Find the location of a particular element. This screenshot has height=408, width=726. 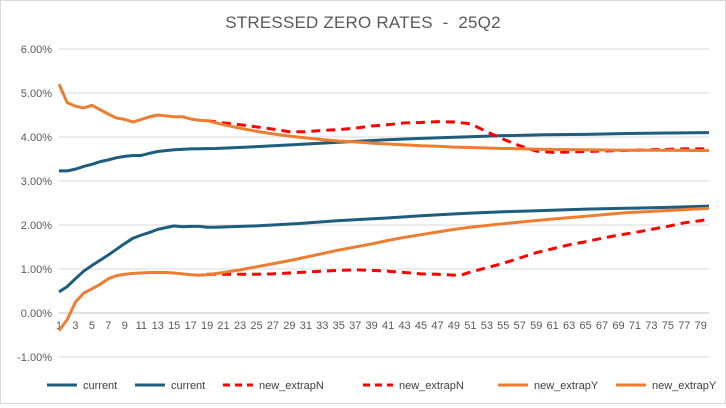

y-tick-label: 5.00% is located at coordinates (36, 94).